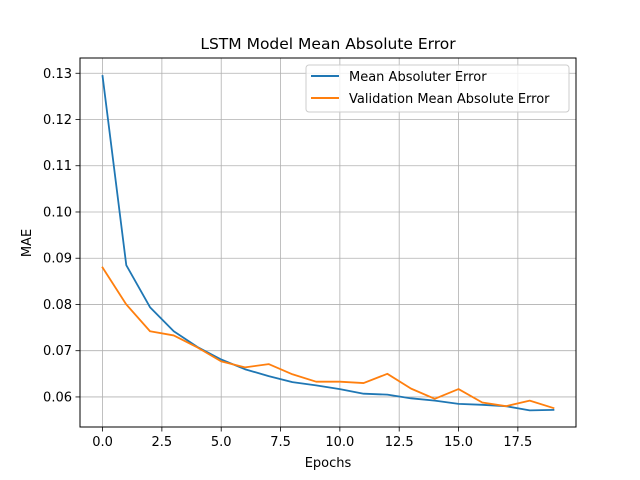 The height and width of the screenshot is (480, 640). What do you see at coordinates (102, 442) in the screenshot?
I see `x-tick-label: 0.0` at bounding box center [102, 442].